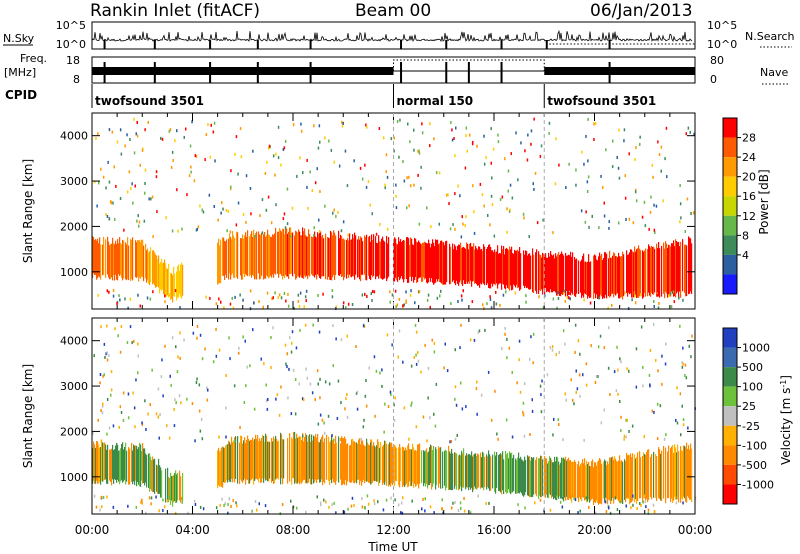  Describe the element at coordinates (730, 377) in the screenshot. I see `colorbar-swatch` at that location.